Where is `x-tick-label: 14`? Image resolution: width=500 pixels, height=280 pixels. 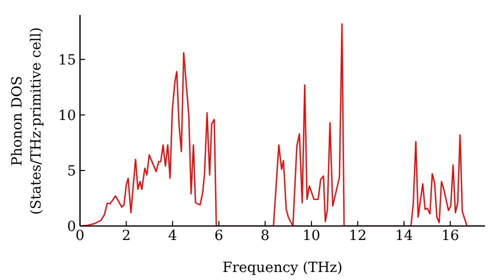
x-tick-label: 14 is located at coordinates (404, 236).